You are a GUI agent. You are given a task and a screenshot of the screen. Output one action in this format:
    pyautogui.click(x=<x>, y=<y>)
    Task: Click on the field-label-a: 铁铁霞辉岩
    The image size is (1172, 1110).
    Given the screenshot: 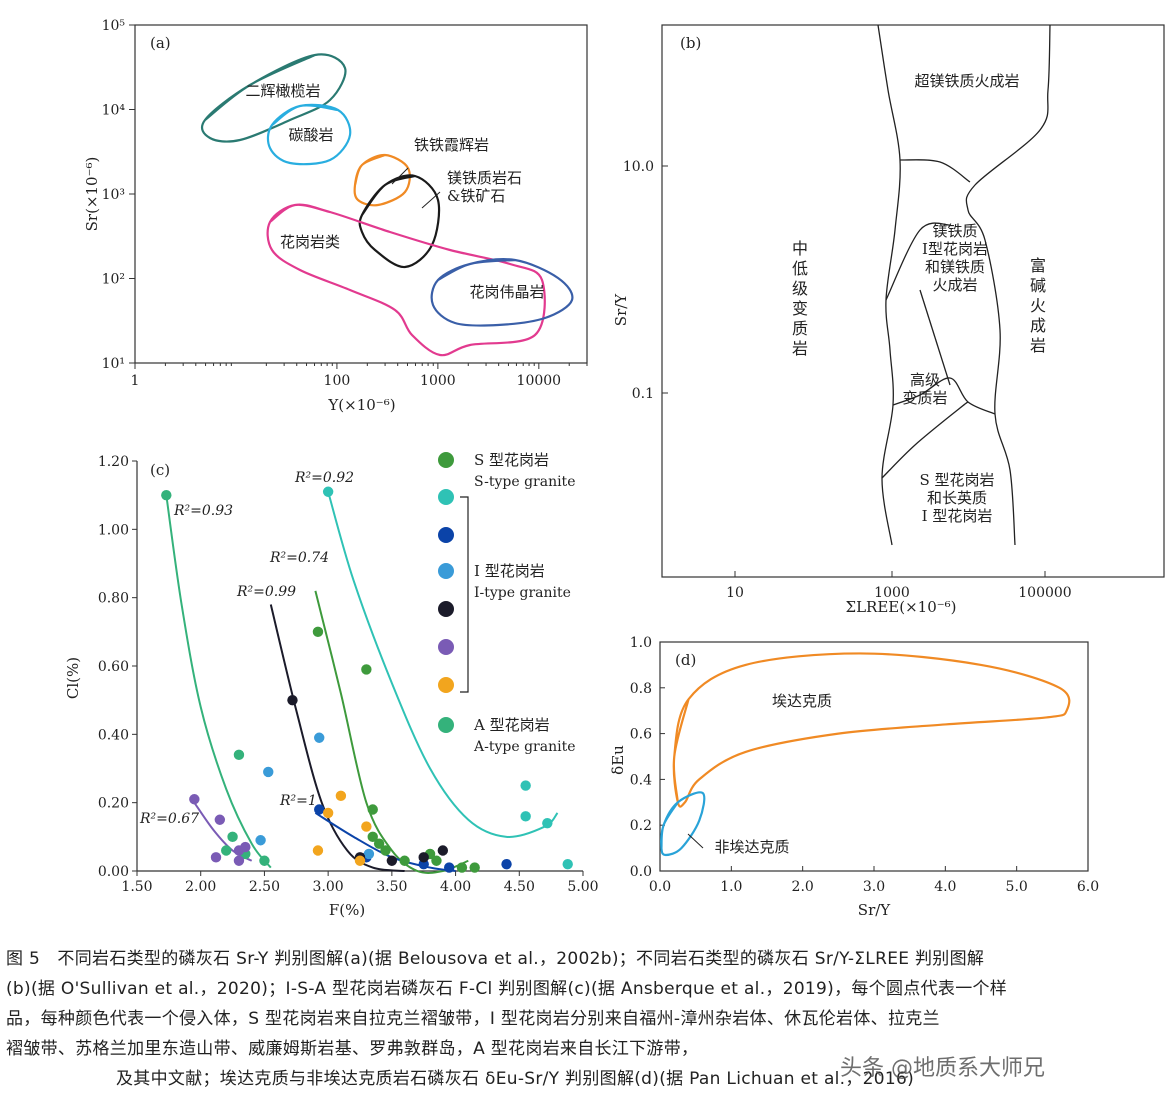 What is the action you would take?
    pyautogui.click(x=451, y=145)
    